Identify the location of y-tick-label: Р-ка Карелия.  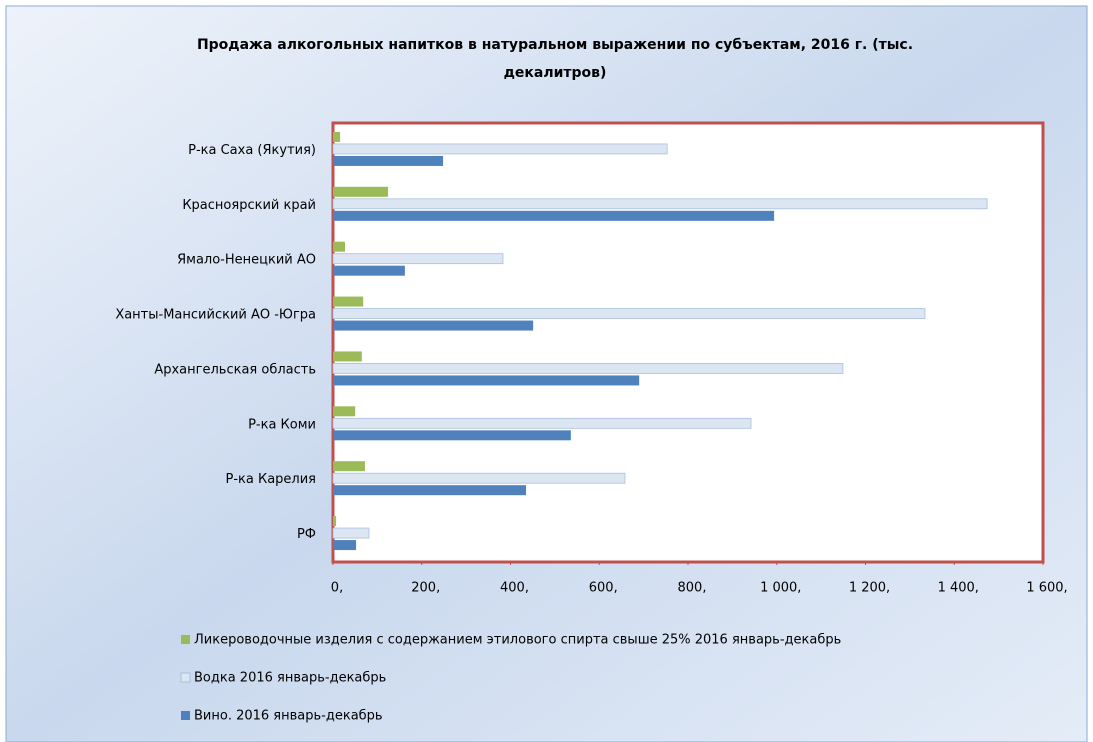
(270, 479).